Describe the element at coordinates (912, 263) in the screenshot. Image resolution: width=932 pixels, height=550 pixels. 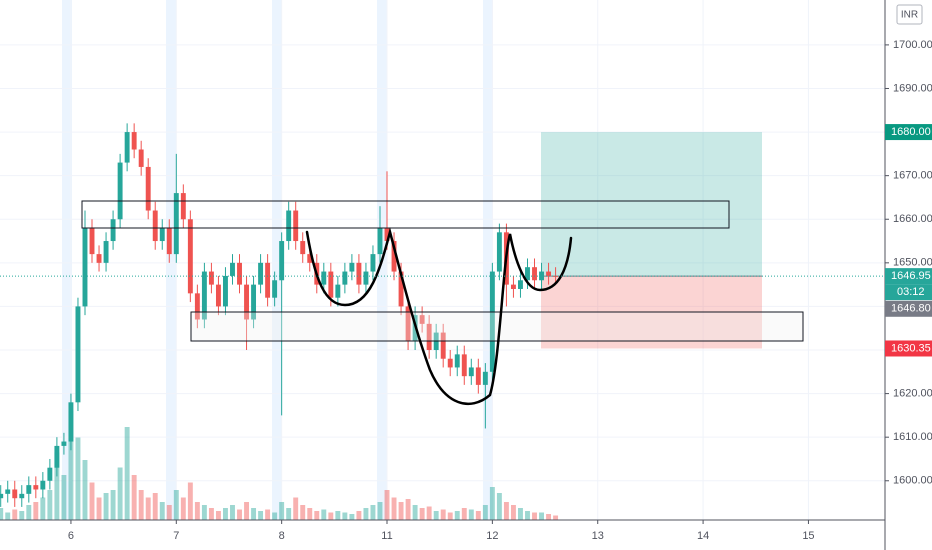
I see `y-tick-label: 1650.00` at that location.